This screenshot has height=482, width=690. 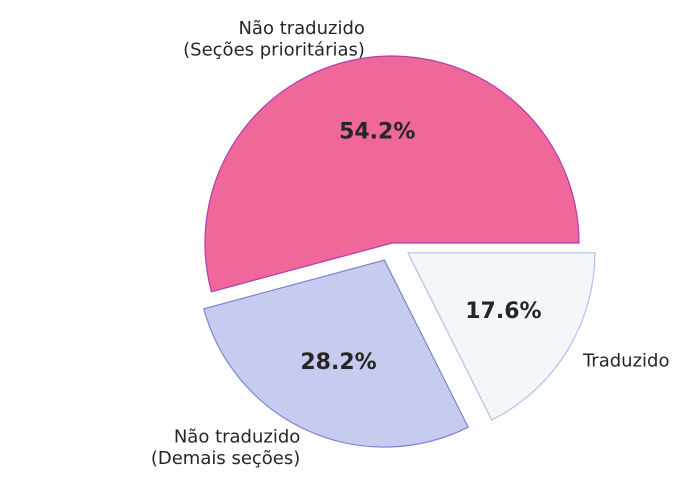 What do you see at coordinates (501, 336) in the screenshot?
I see `pie-slice-traduzido` at bounding box center [501, 336].